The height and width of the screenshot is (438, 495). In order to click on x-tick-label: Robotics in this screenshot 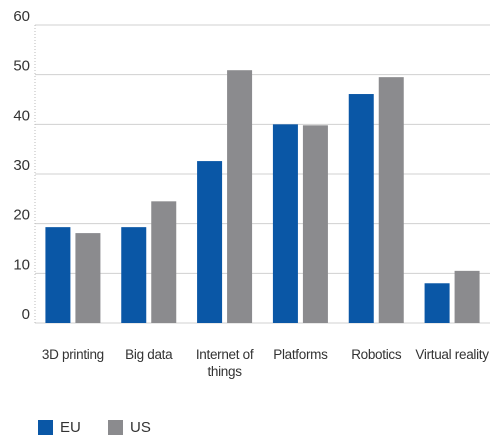, I will do `click(376, 354)`.